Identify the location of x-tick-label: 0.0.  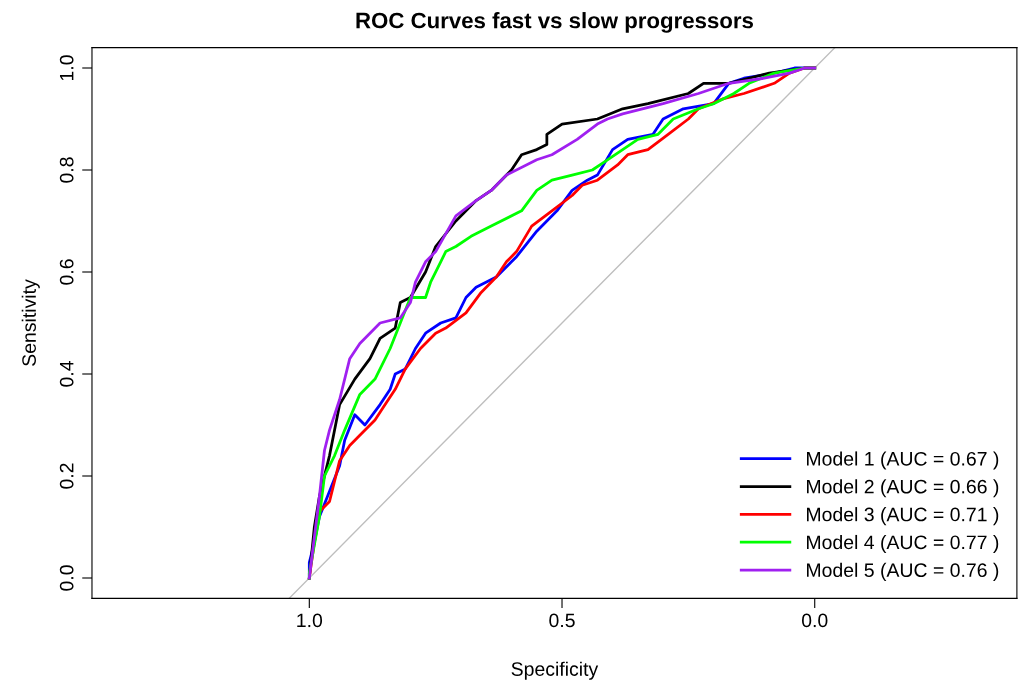
(814, 620).